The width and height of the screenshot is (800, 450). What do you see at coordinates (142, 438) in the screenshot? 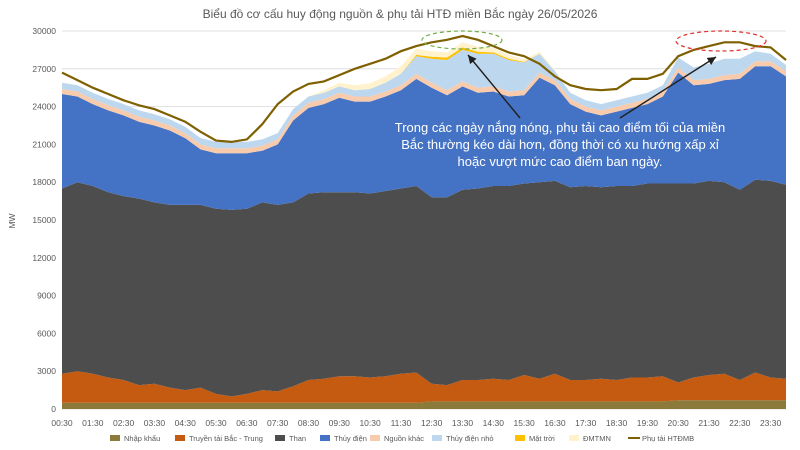
I see `legend-label: Nhập khẩu` at bounding box center [142, 438].